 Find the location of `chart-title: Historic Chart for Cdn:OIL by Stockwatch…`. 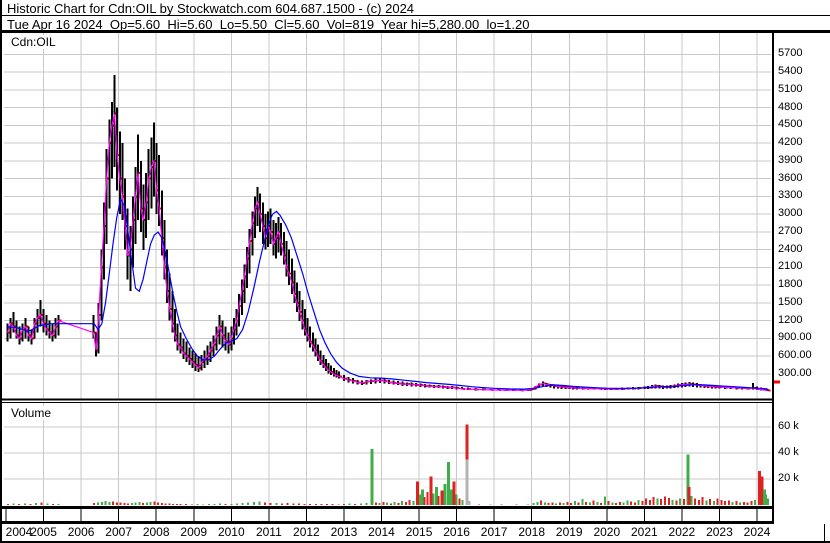

chart-title: Historic Chart for Cdn:OIL by Stockwatch… is located at coordinates (211, 8).